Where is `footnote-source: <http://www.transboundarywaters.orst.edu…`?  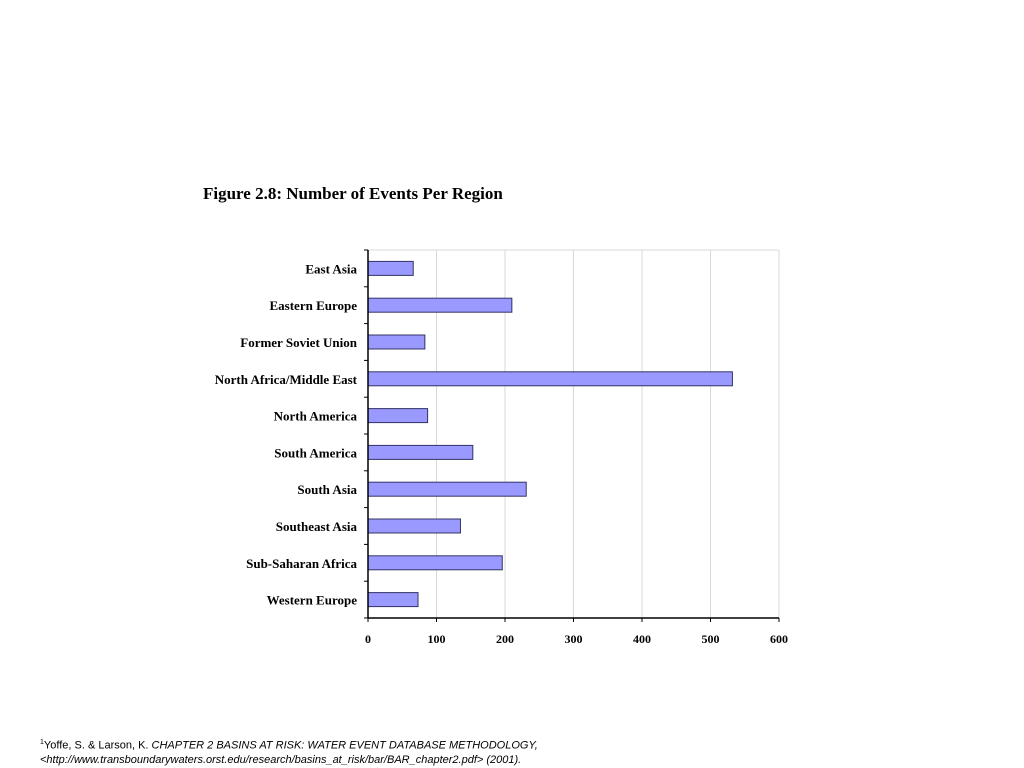
footnote-source: <http://www.transboundarywaters.orst.edu… is located at coordinates (281, 759).